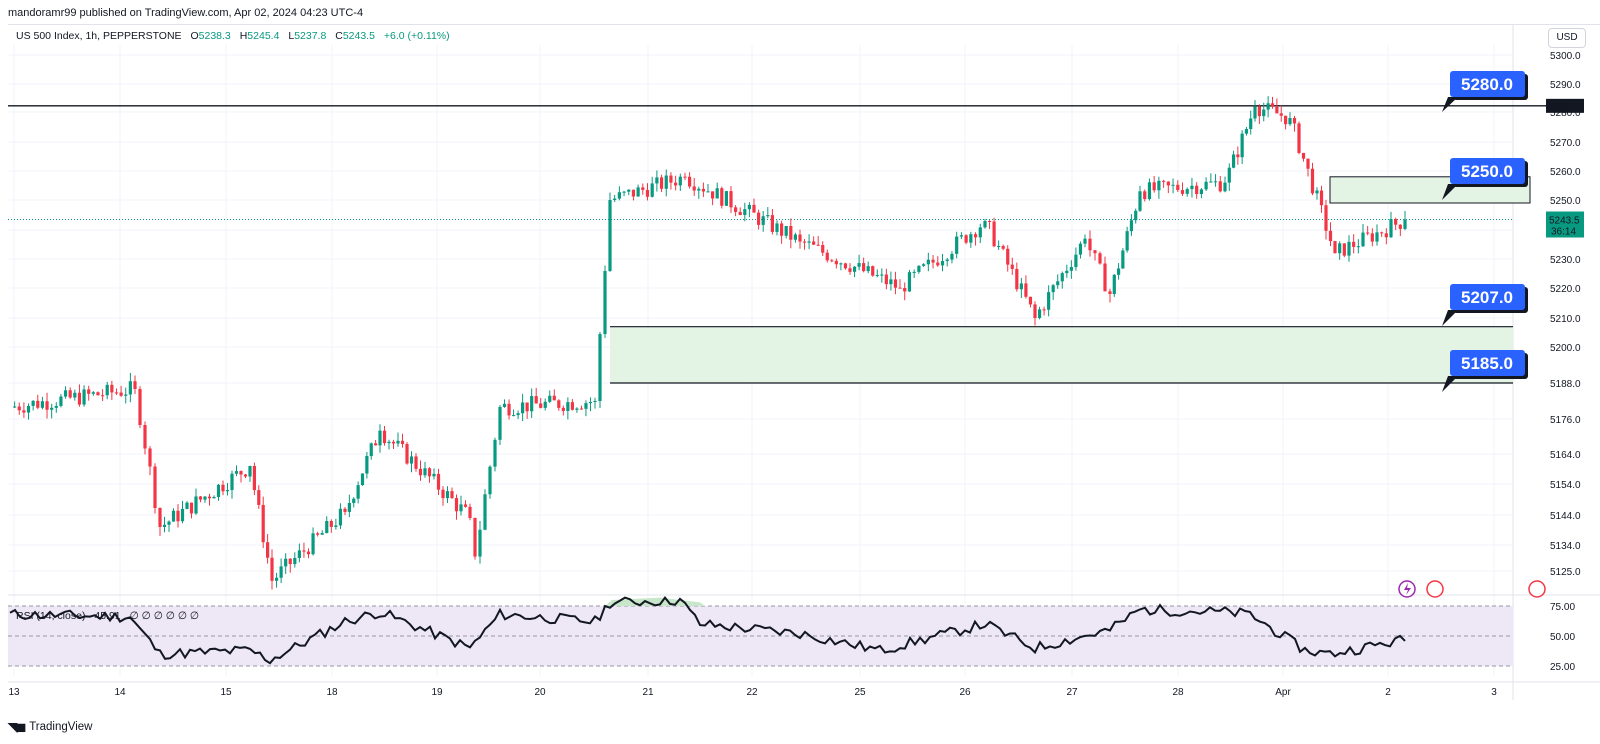  What do you see at coordinates (51, 616) in the screenshot?
I see `rsi-title: RSI (14, close)` at bounding box center [51, 616].